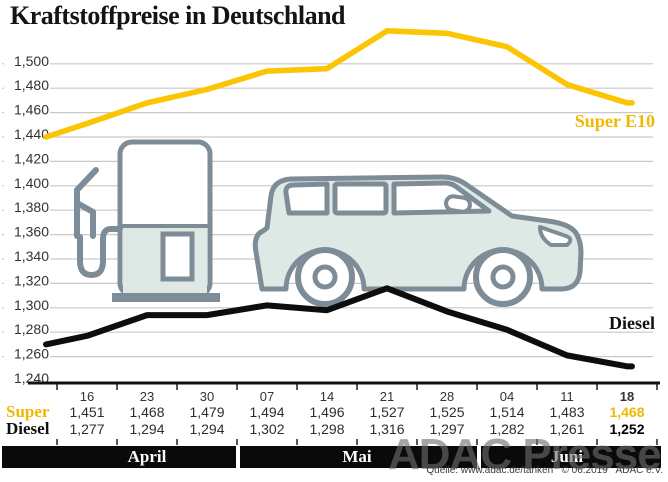 The image size is (668, 482). What do you see at coordinates (627, 429) in the screenshot?
I see `price-cell: 1,252` at bounding box center [627, 429].